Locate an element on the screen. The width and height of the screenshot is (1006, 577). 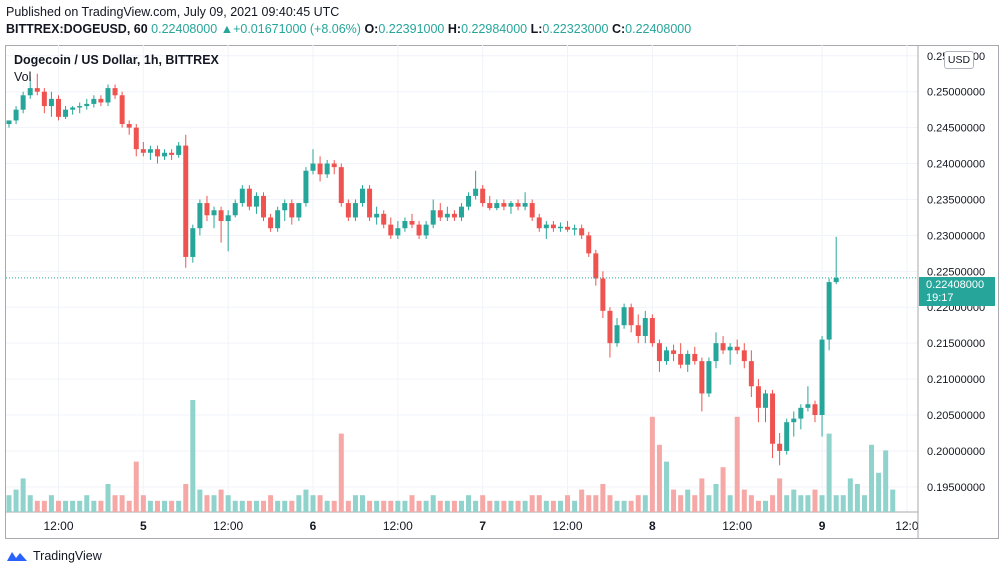
footer-brand: TradingView is located at coordinates (67, 556).